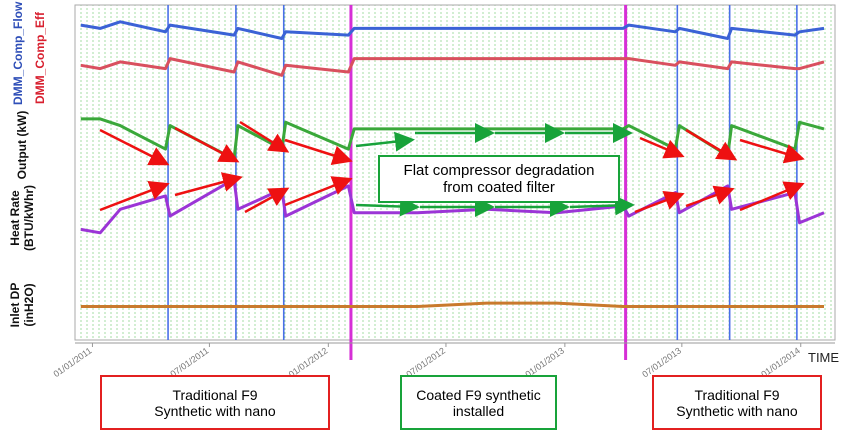 The image size is (852, 441). Describe the element at coordinates (18, 53) in the screenshot. I see `y-label: DMM_Comp_Flow` at that location.